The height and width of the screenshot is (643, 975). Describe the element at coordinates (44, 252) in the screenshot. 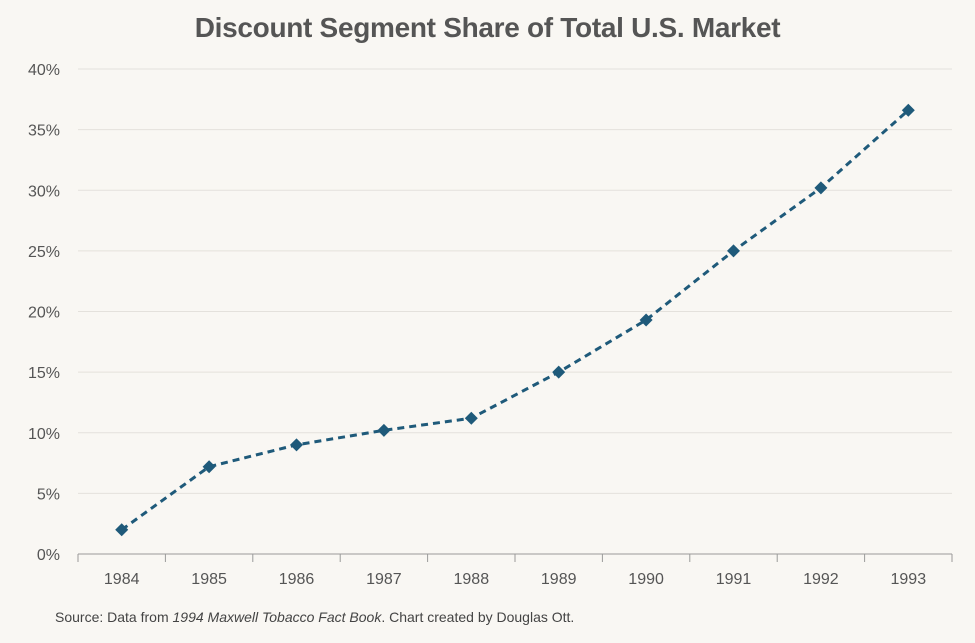

I see `y-tick-label: 25%` at that location.